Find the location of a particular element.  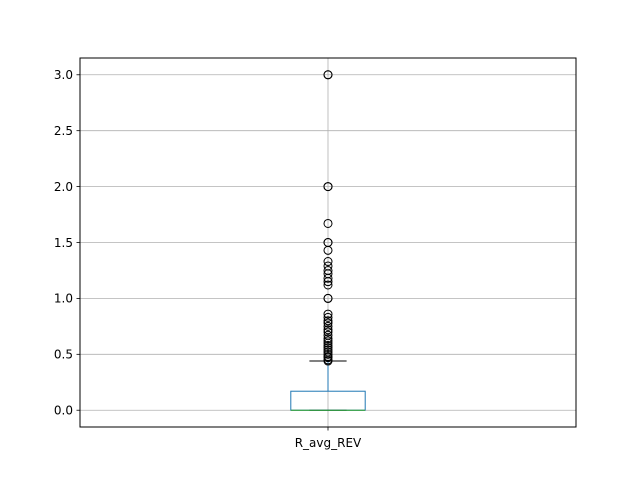

y-tick-label: 0.5 is located at coordinates (63, 355).